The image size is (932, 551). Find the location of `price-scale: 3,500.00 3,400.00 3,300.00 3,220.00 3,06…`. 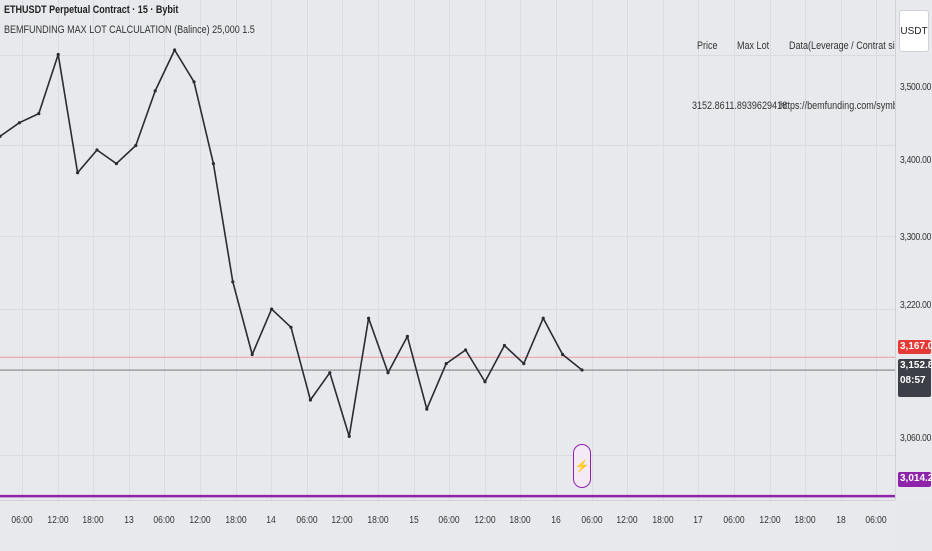

price-scale: 3,500.00 3,400.00 3,300.00 3,220.00 3,06… is located at coordinates (913, 250).